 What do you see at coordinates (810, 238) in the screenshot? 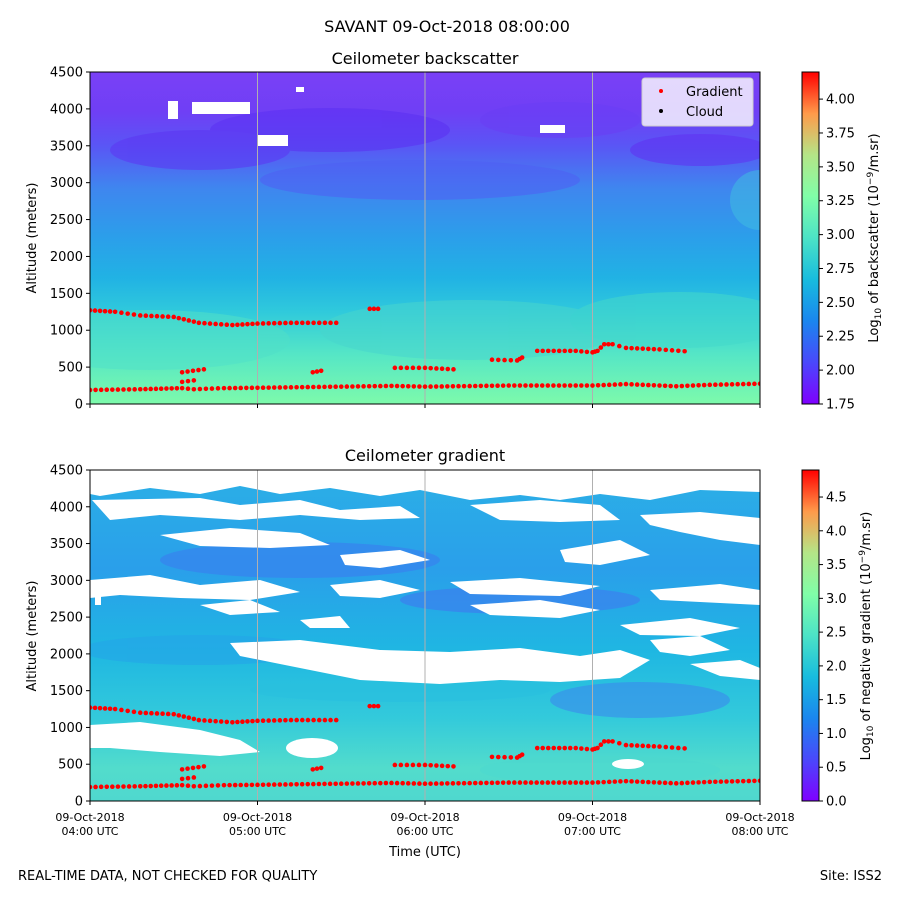
I see `colorbar` at bounding box center [810, 238].